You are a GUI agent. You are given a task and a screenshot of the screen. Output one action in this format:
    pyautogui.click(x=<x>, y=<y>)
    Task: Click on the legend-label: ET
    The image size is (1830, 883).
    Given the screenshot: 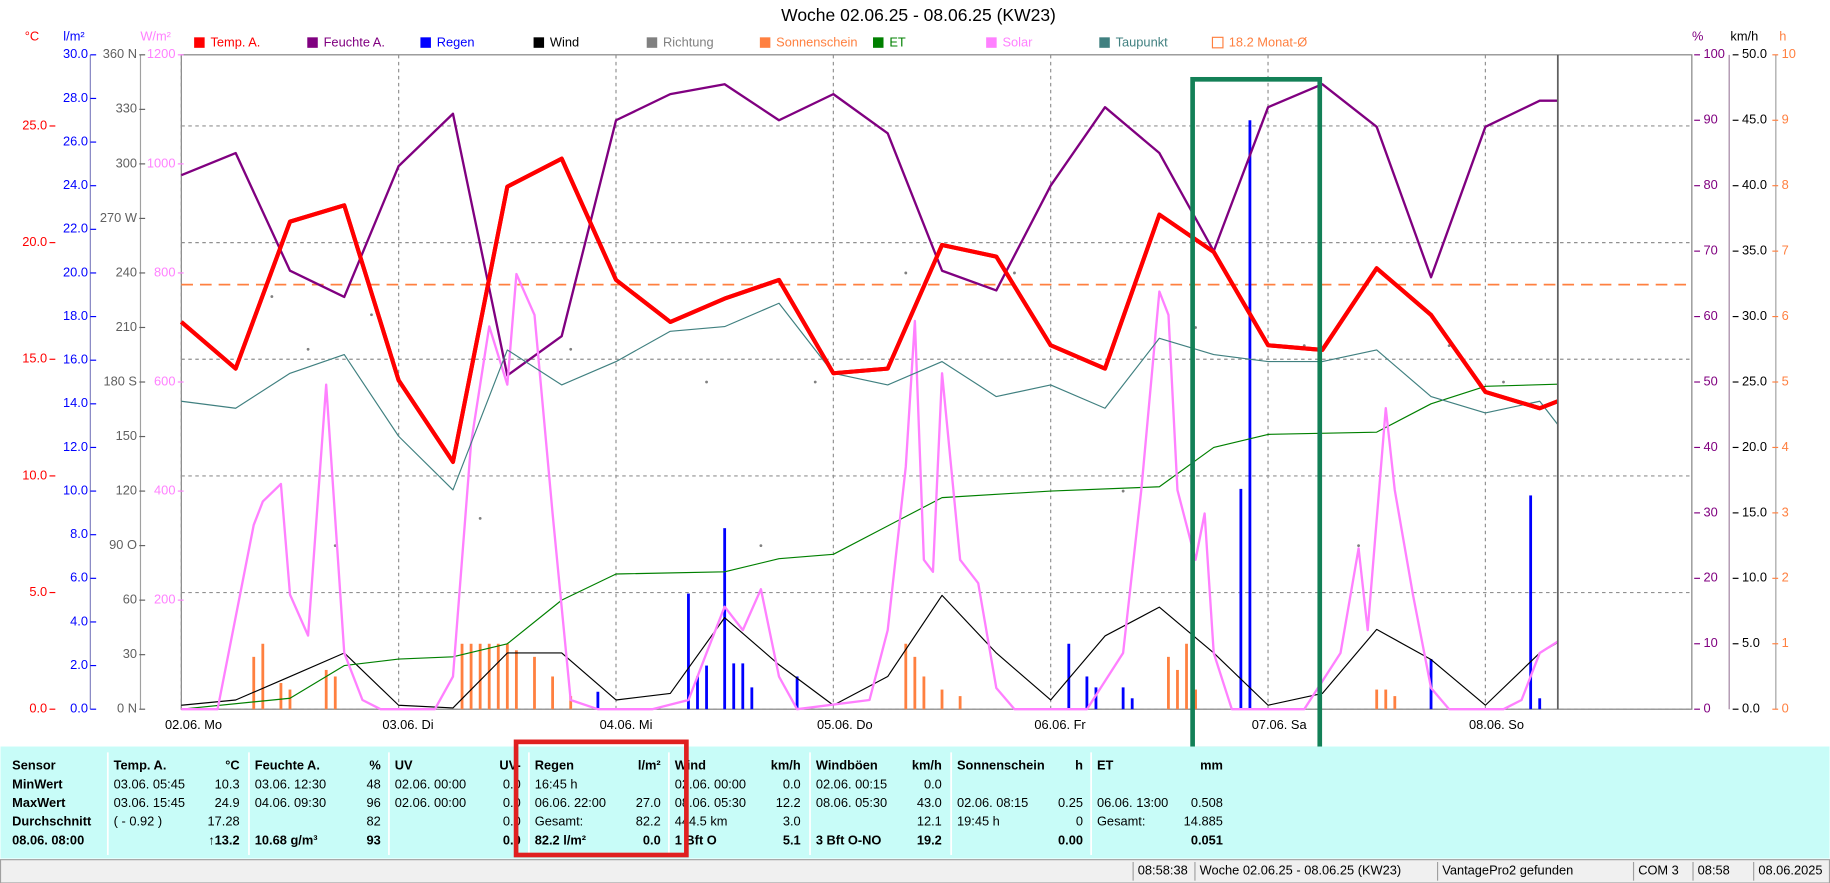 What is the action you would take?
    pyautogui.click(x=897, y=42)
    